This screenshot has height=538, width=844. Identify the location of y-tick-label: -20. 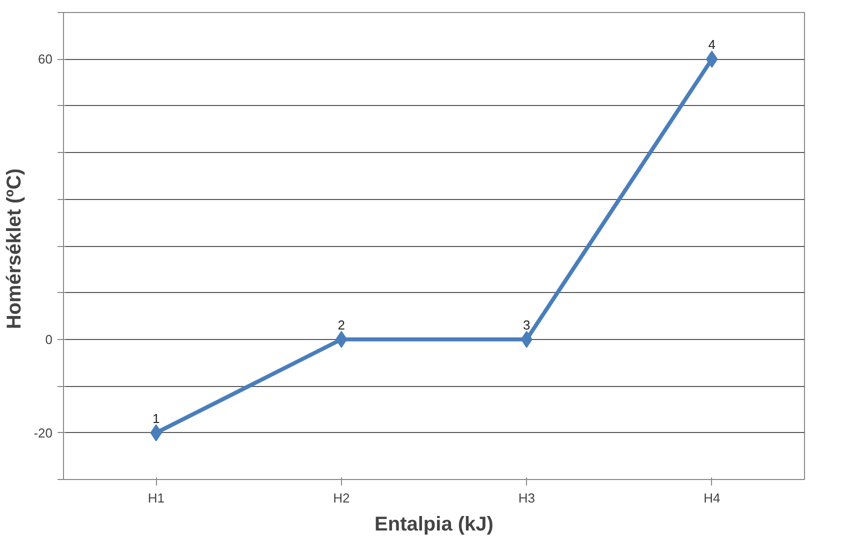
(43, 432).